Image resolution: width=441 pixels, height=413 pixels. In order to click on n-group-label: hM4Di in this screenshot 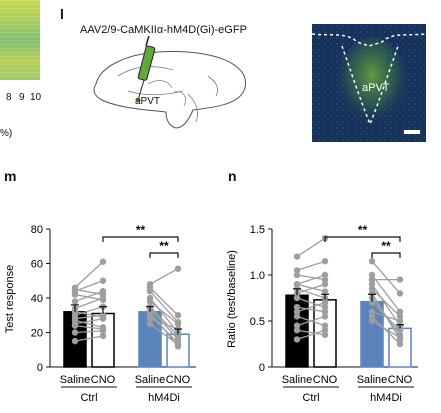, I will do `click(386, 398)`.